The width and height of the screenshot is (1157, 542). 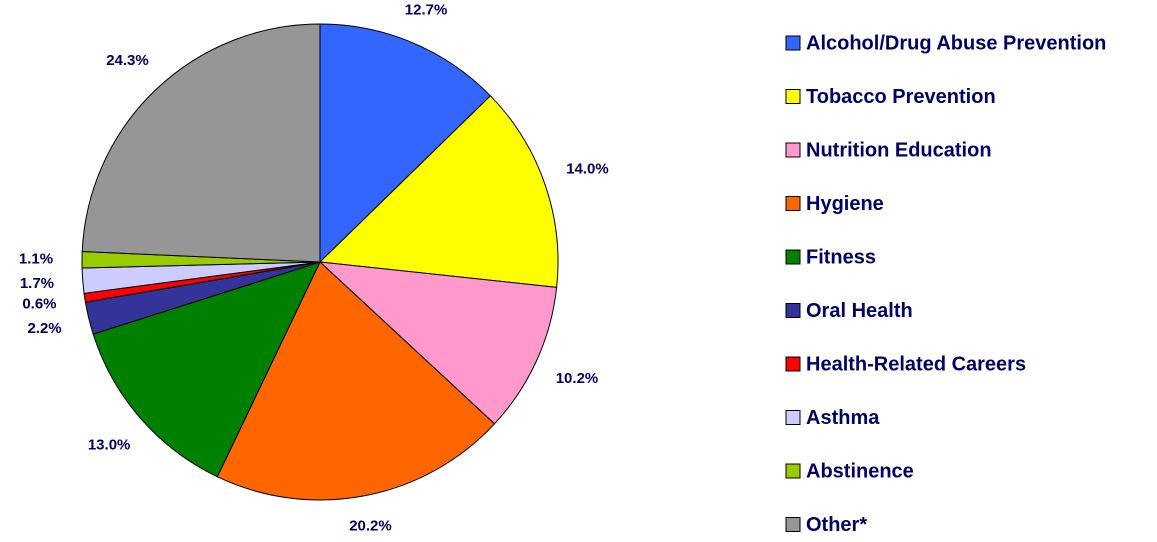 What do you see at coordinates (370, 526) in the screenshot?
I see `data-label: 20.2%` at bounding box center [370, 526].